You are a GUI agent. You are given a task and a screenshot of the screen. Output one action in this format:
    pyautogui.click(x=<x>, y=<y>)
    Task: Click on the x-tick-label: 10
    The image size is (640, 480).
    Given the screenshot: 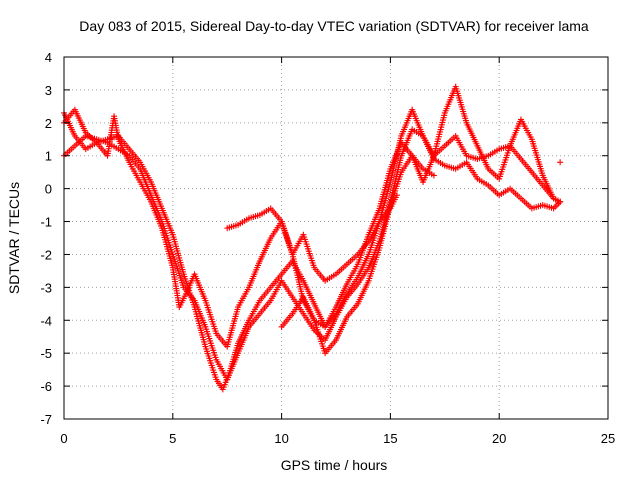 What is the action you would take?
    pyautogui.click(x=281, y=438)
    